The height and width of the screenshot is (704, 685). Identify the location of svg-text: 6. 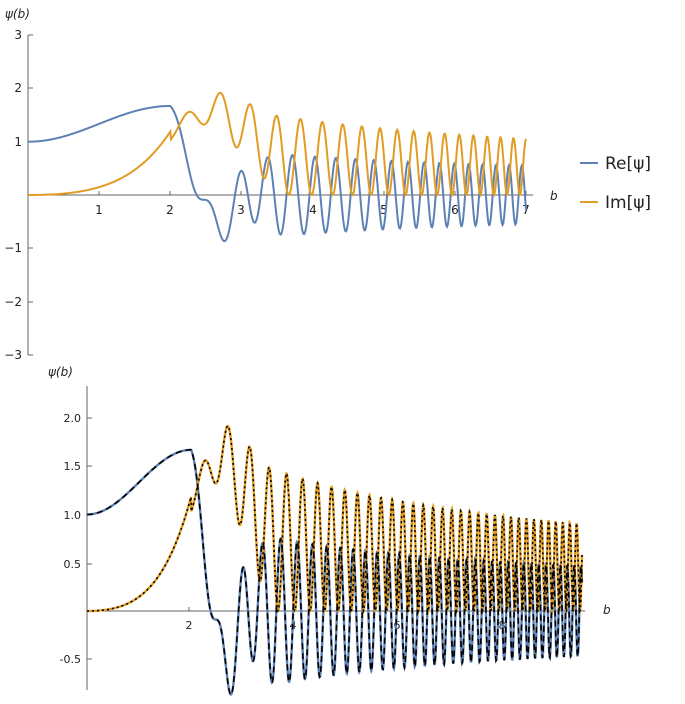
(455, 210).